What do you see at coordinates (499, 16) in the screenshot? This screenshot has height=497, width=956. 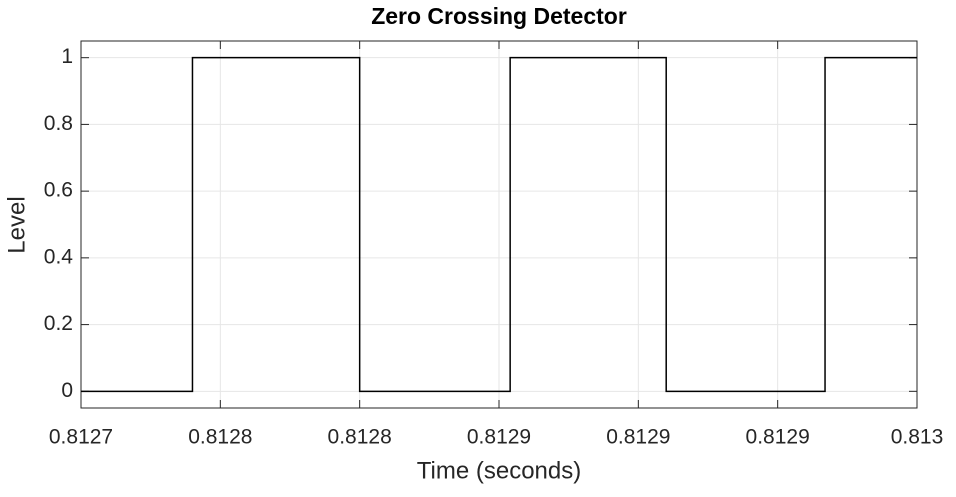 I see `chart-title: Zero Crossing Detector` at bounding box center [499, 16].